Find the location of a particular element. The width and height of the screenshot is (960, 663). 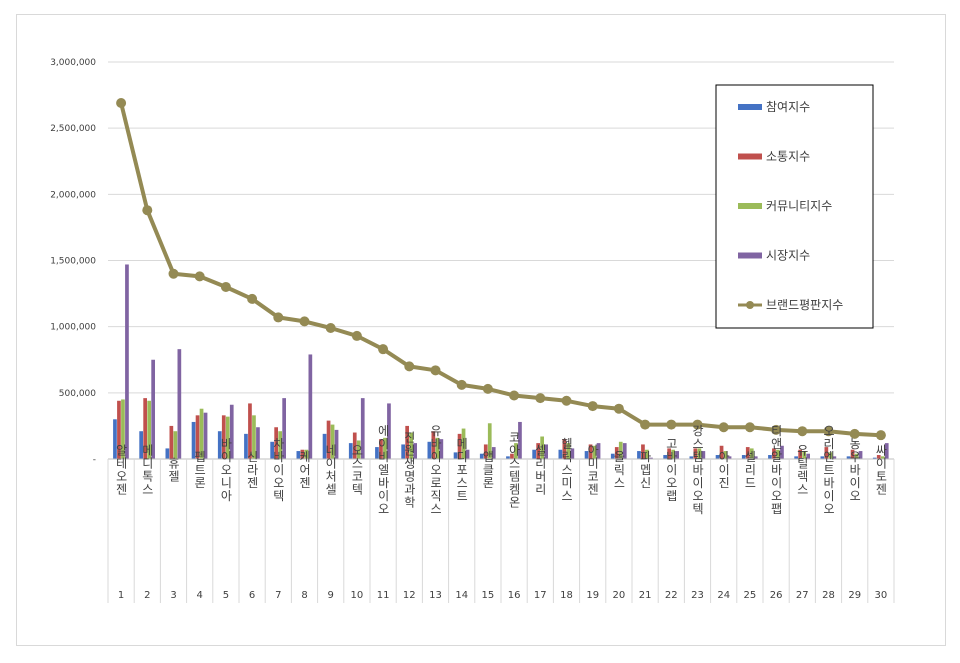

category-number: 17 is located at coordinates (540, 595).